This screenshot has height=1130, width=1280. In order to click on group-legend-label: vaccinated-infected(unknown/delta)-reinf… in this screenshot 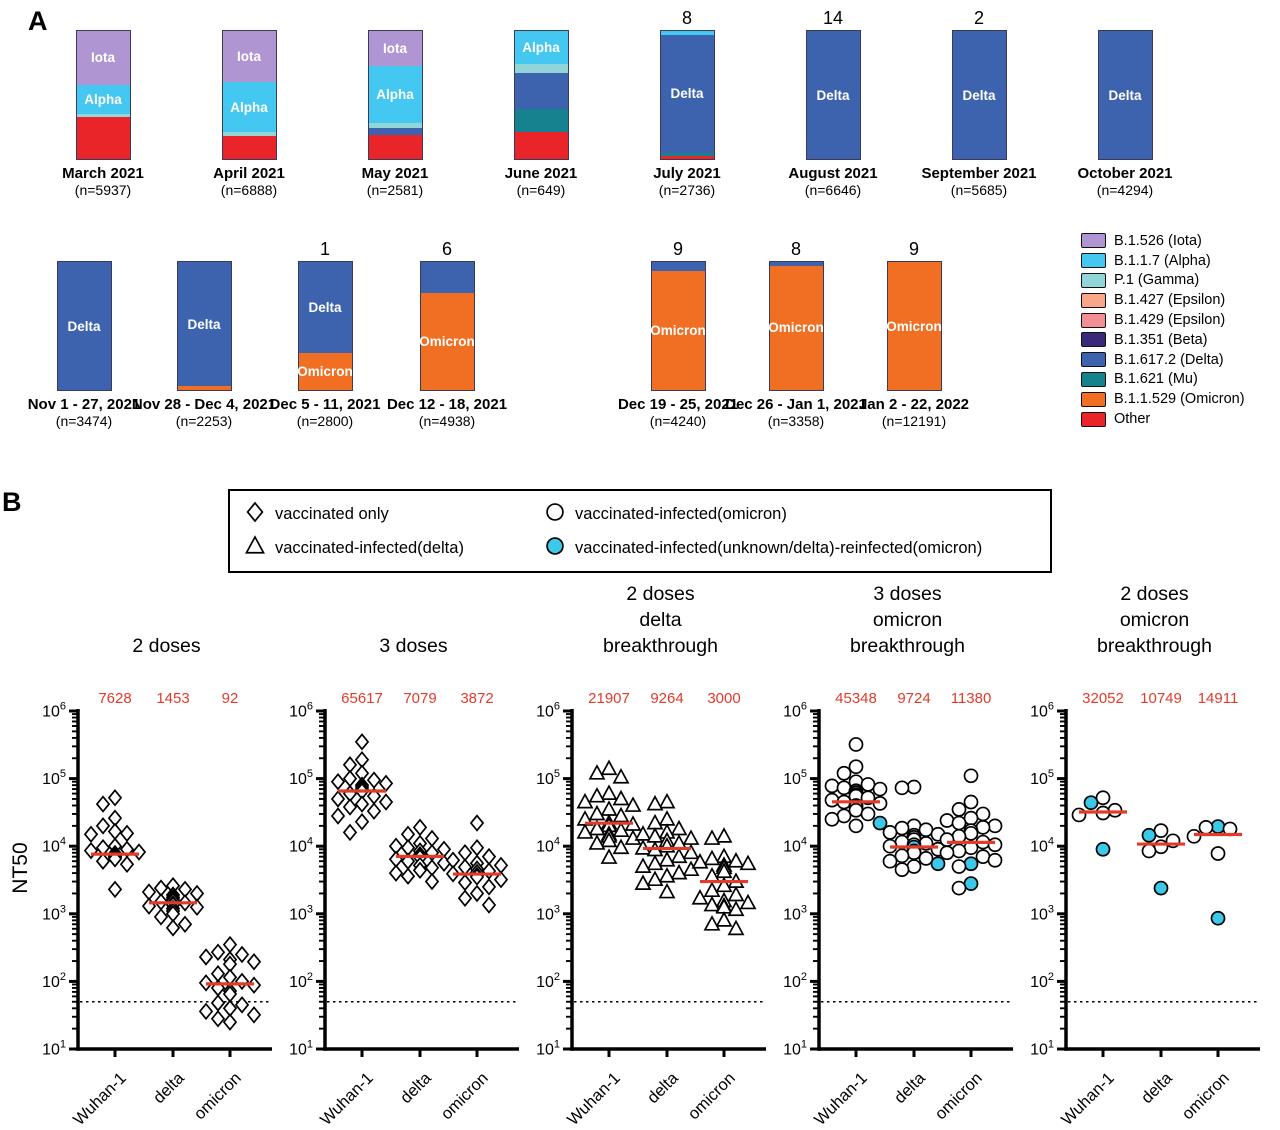, I will do `click(779, 547)`.